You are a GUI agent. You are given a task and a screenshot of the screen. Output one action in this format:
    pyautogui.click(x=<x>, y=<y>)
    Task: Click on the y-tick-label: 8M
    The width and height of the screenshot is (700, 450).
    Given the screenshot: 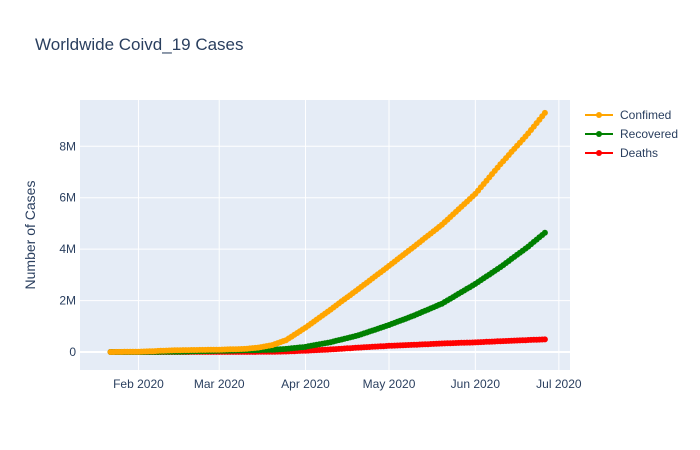 What is the action you would take?
    pyautogui.click(x=67, y=146)
    